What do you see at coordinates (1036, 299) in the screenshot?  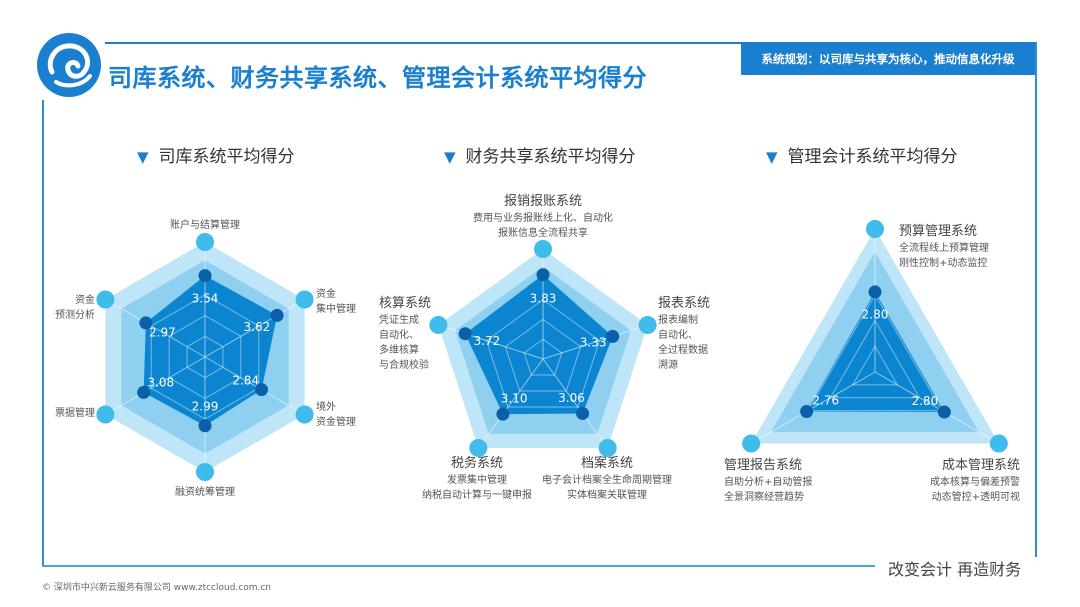 I see `frame-right-line` at bounding box center [1036, 299].